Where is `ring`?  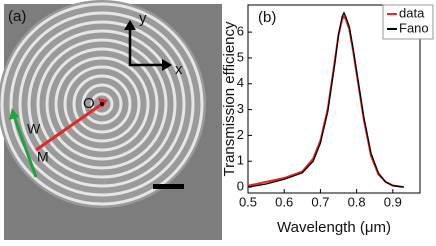 ring is located at coordinates (102, 104).